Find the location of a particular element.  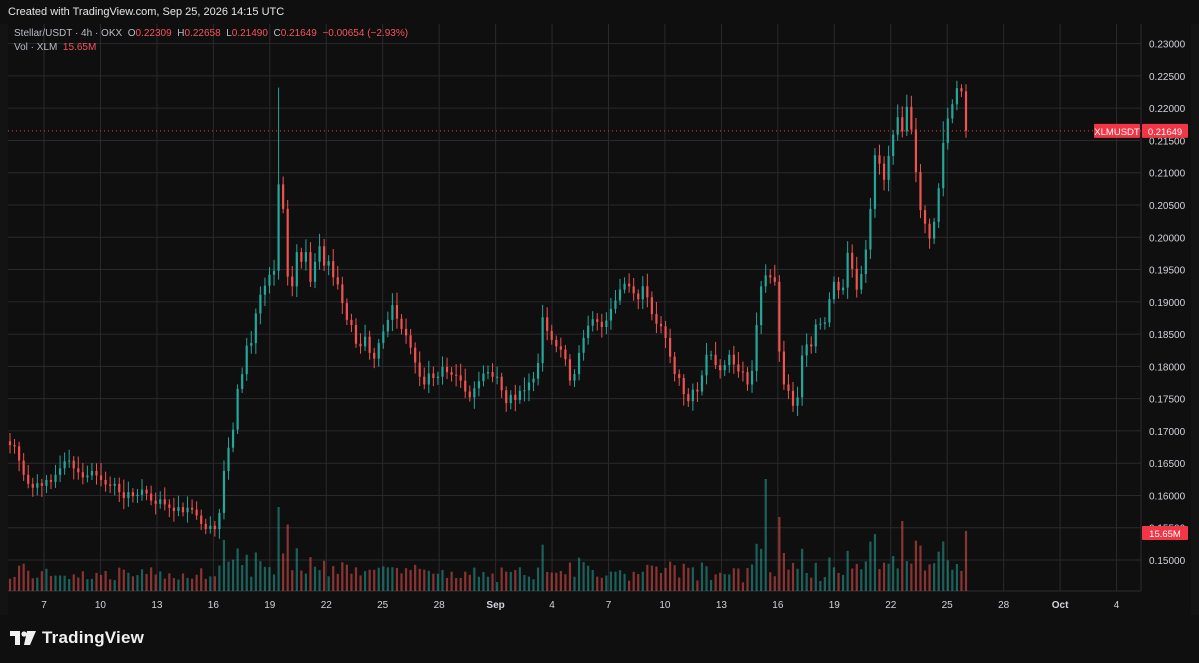

time-tick-label: 28 is located at coordinates (440, 605).